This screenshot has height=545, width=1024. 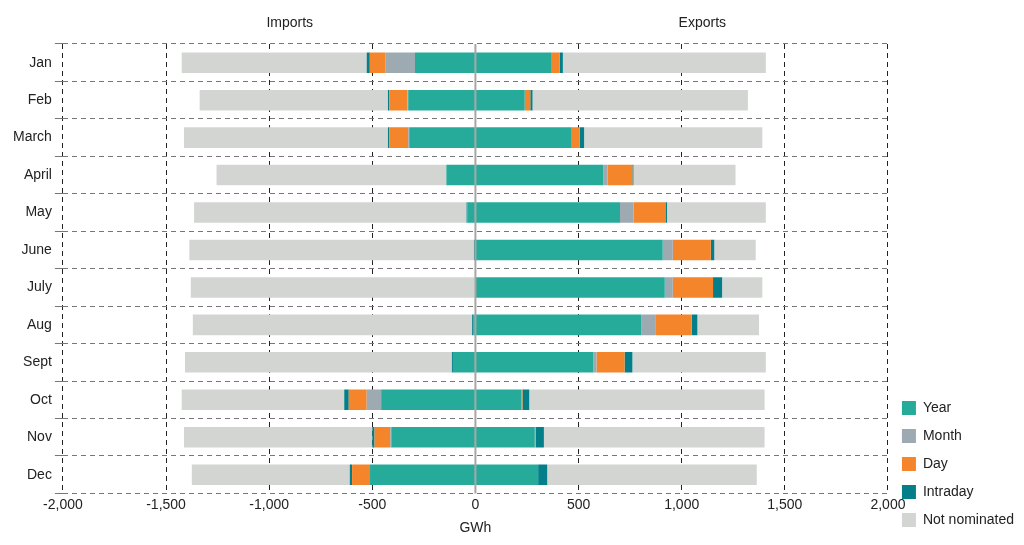 I want to click on x-tick-label: -2,000, so click(x=63, y=503).